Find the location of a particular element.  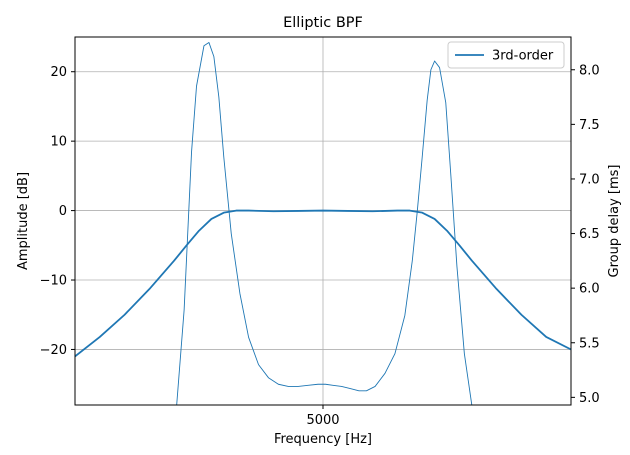

legend-box is located at coordinates (506, 55).